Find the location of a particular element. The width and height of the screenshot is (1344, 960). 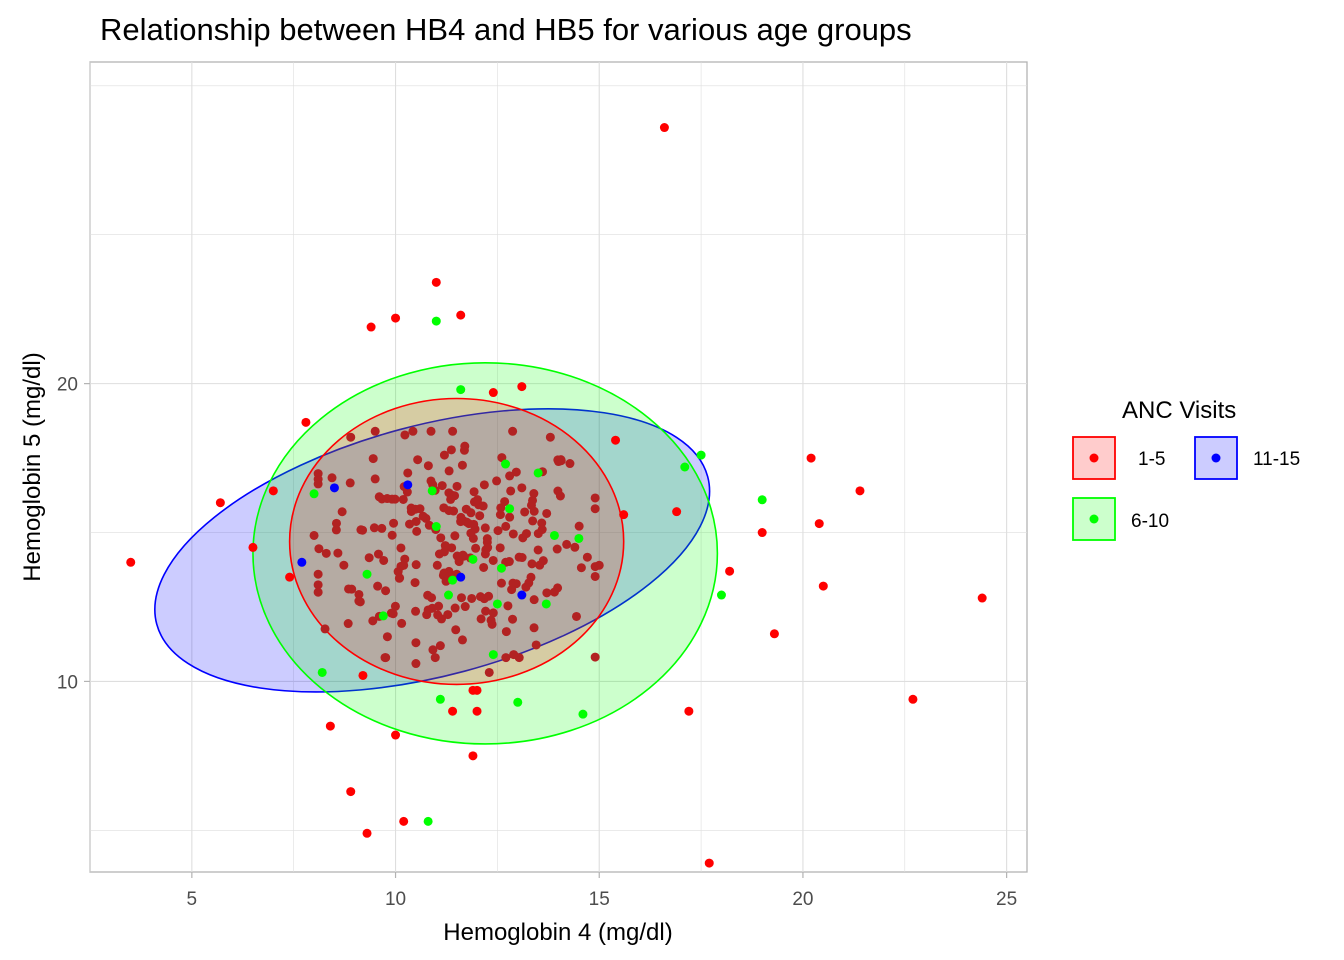

legend-label-1-5: 1-5 is located at coordinates (1151, 459).